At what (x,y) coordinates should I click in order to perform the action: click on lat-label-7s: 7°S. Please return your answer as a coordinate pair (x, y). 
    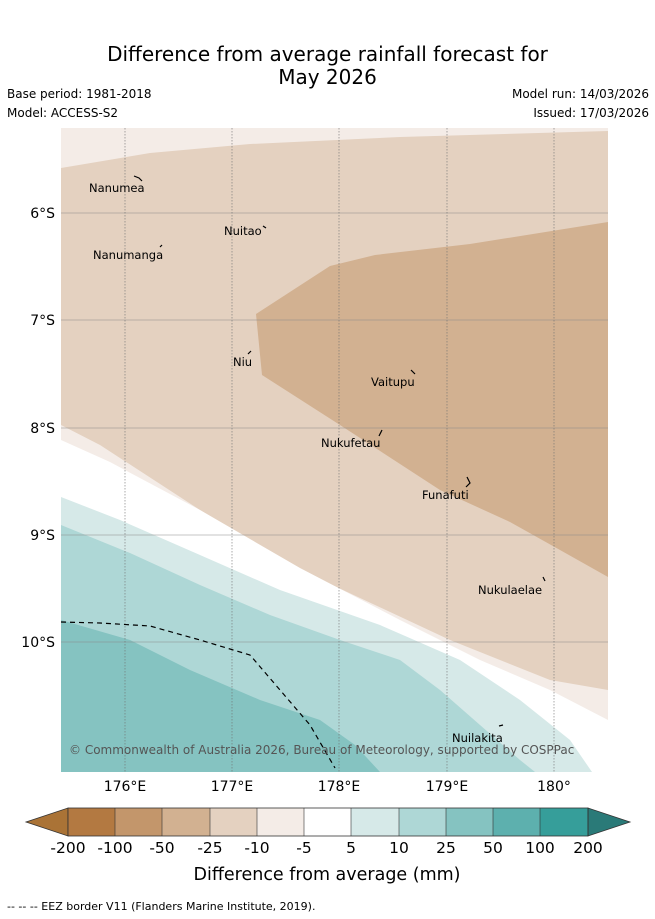
    Looking at the image, I should click on (42, 321).